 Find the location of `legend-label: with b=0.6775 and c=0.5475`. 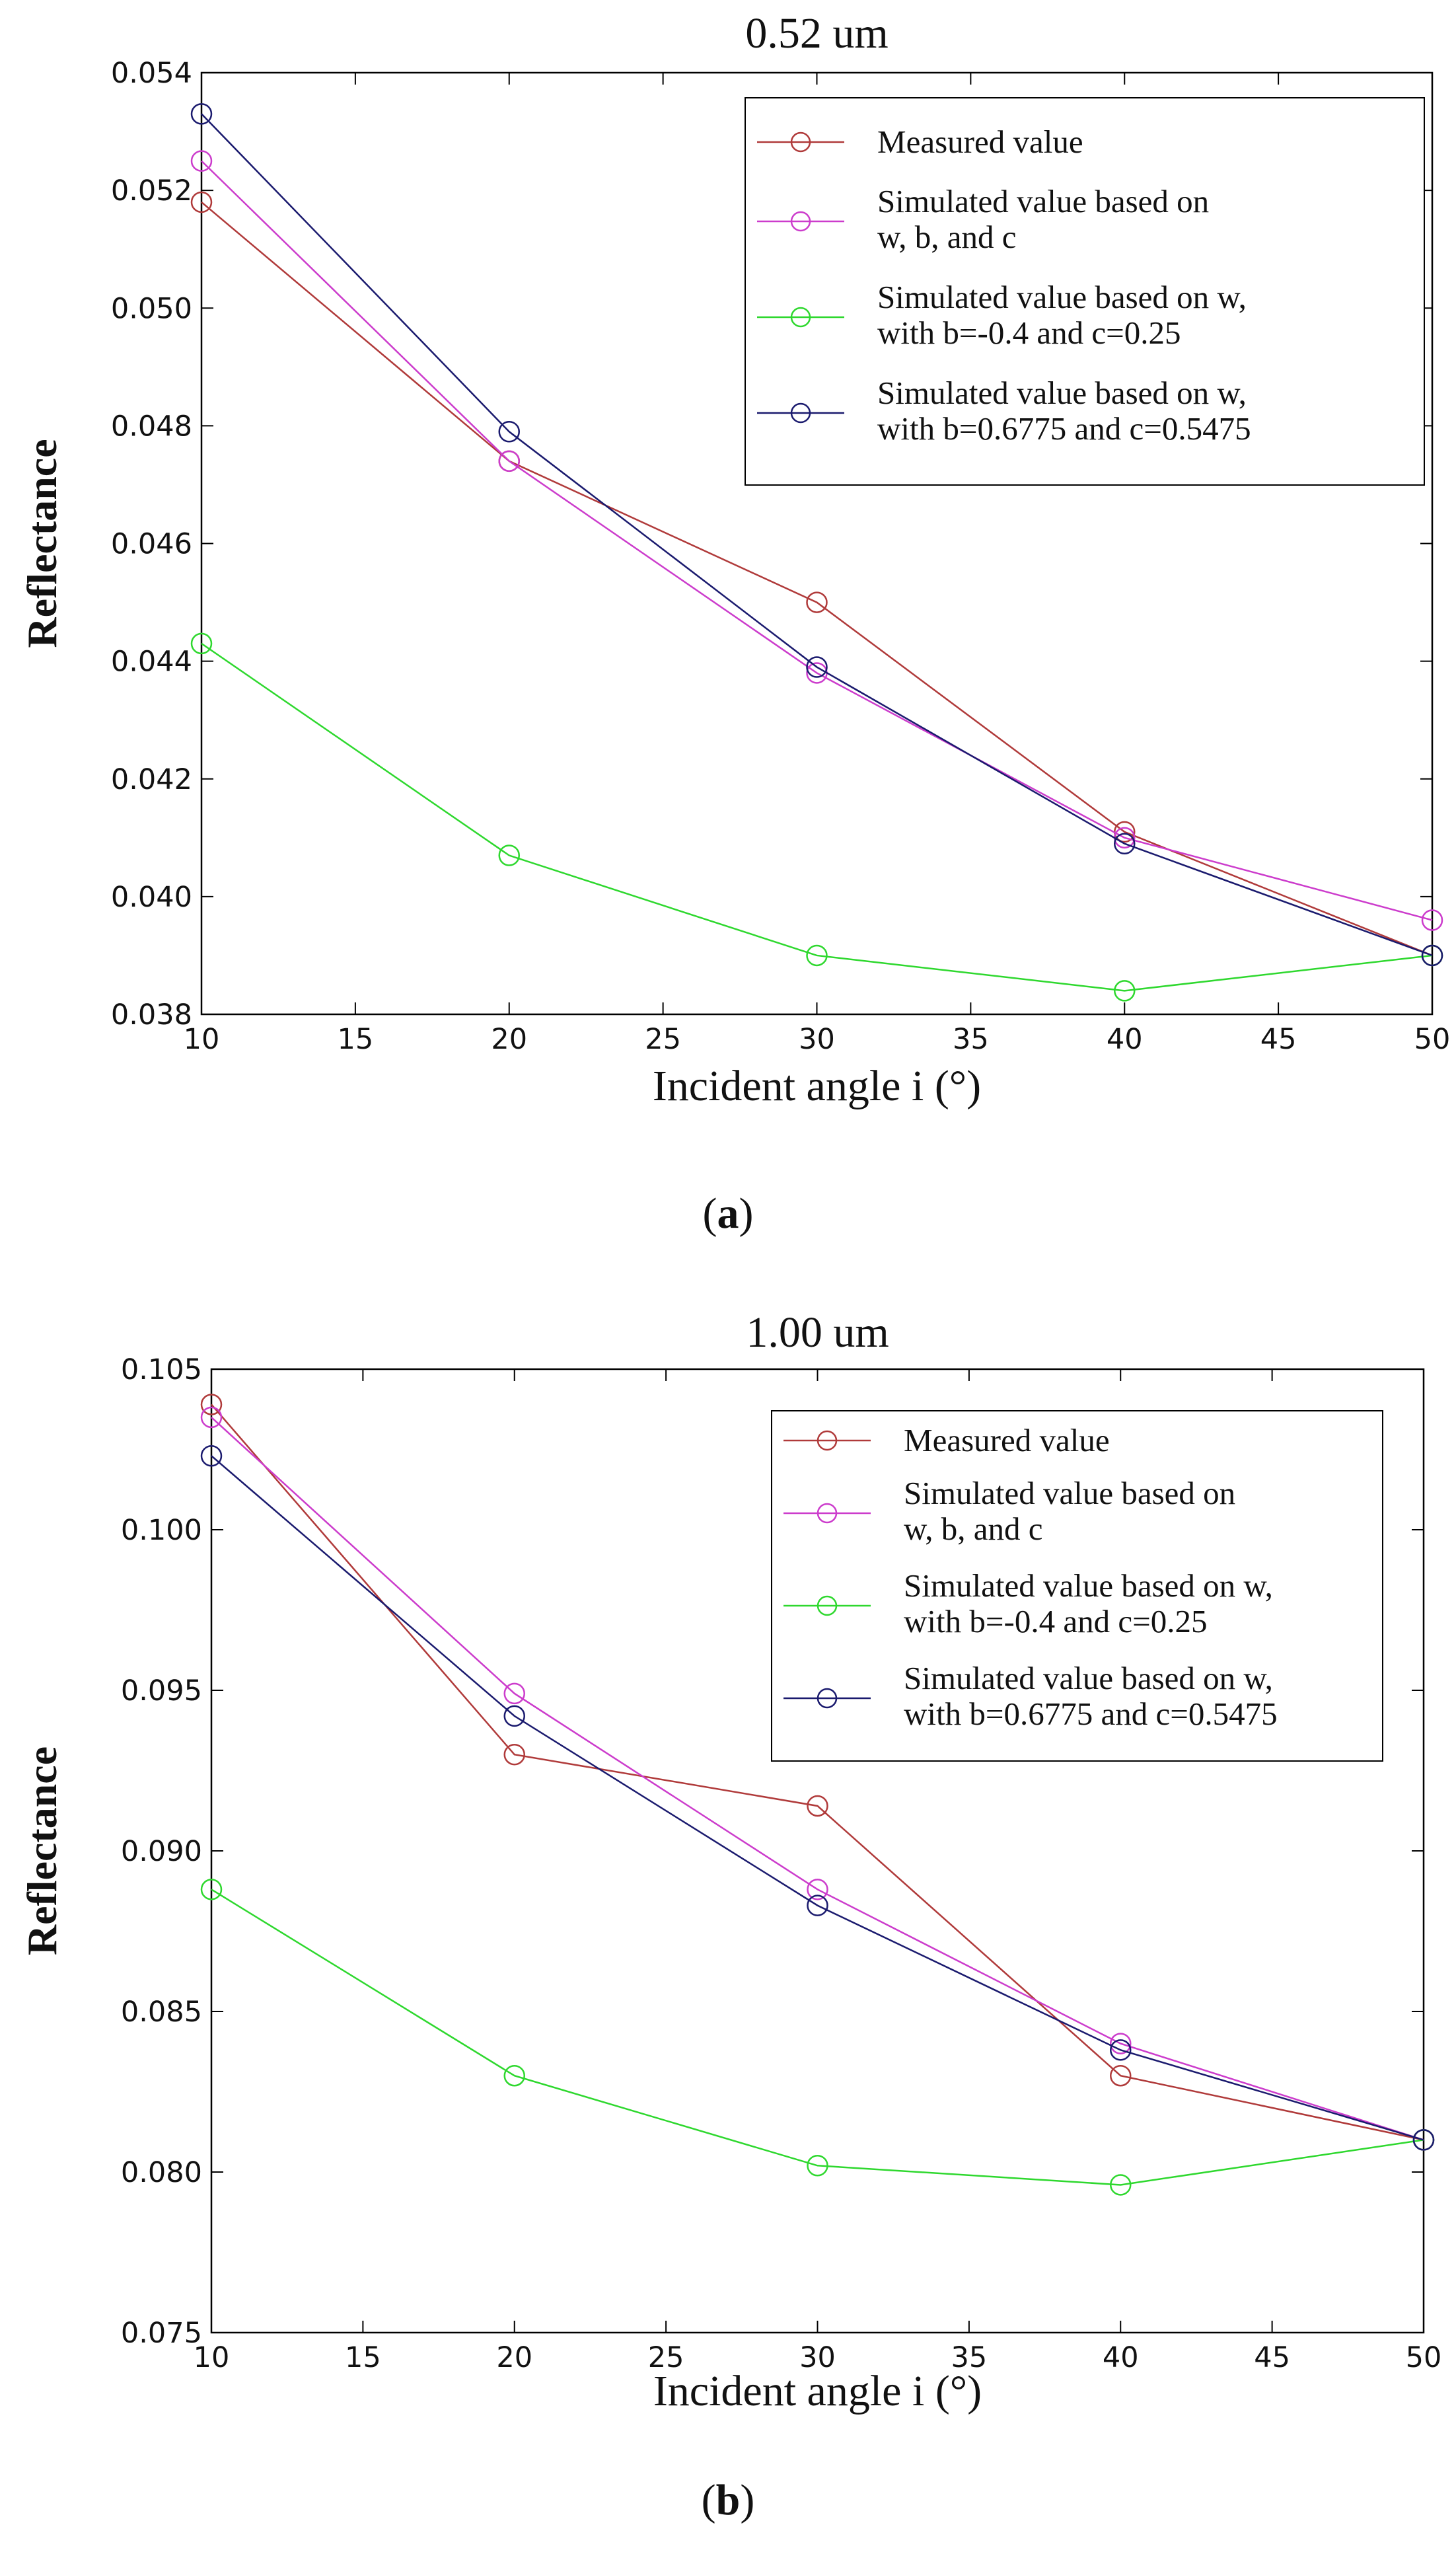

legend-label: with b=0.6775 and c=0.5475 is located at coordinates (1064, 429).